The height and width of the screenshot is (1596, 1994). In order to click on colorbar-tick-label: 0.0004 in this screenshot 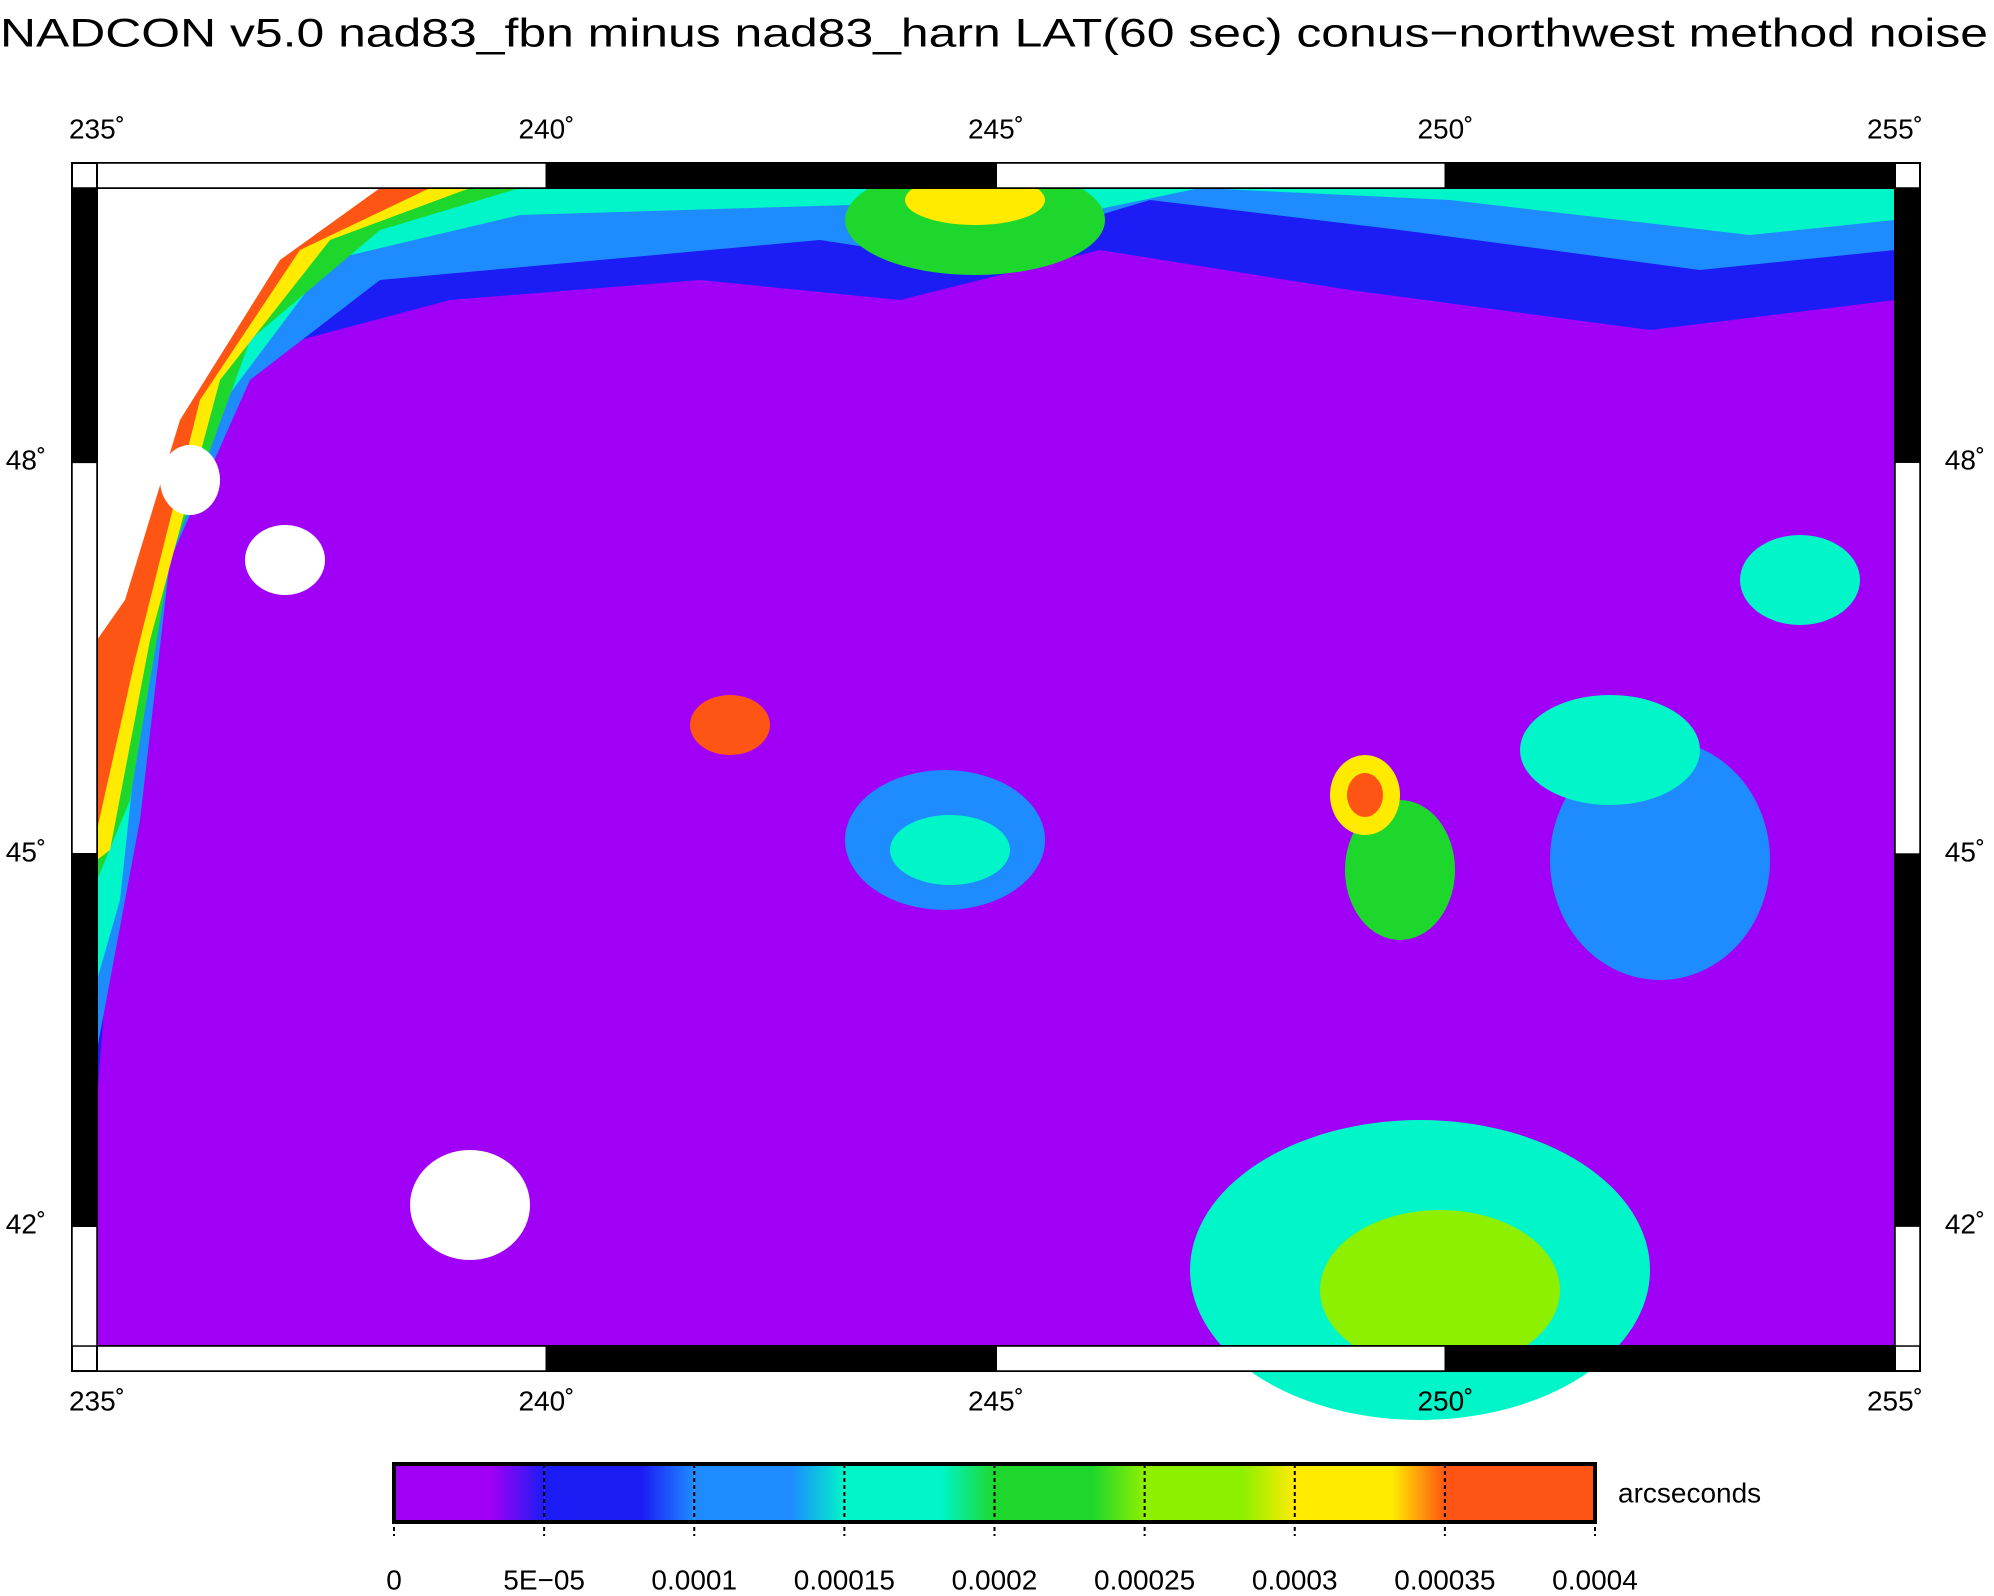, I will do `click(1595, 1579)`.